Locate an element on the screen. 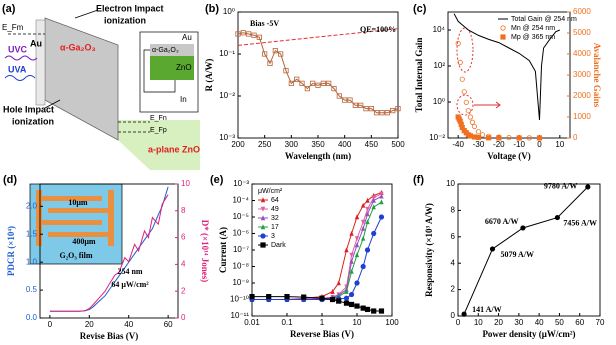 Image resolution: width=616 pixels, height=345 pixels. x-tick-label: 0 is located at coordinates (539, 144).